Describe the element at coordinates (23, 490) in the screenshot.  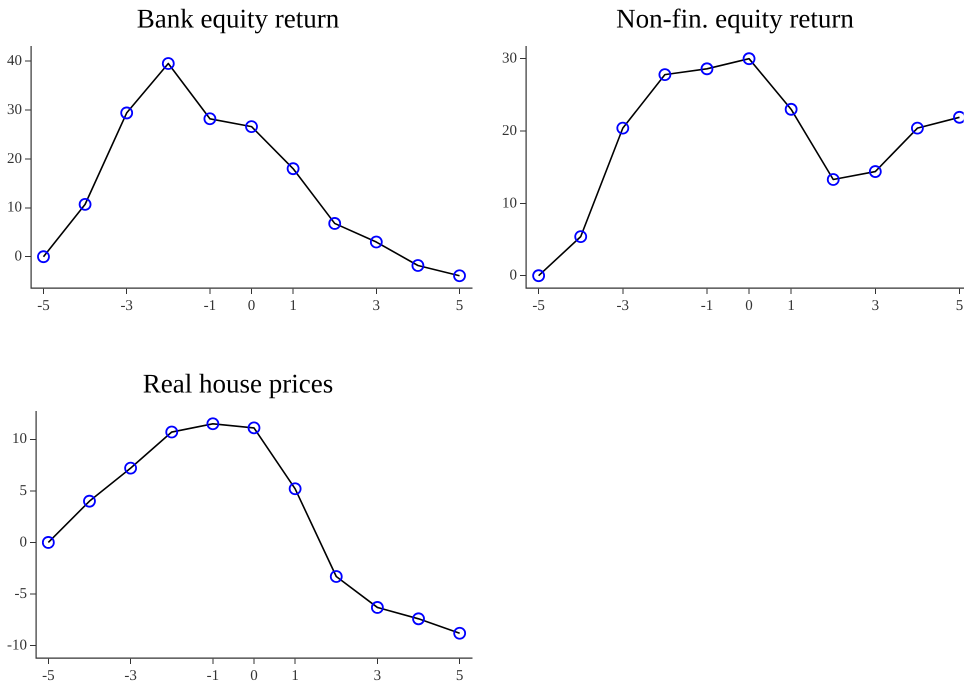
I see `y-tick-label: 5` at that location.